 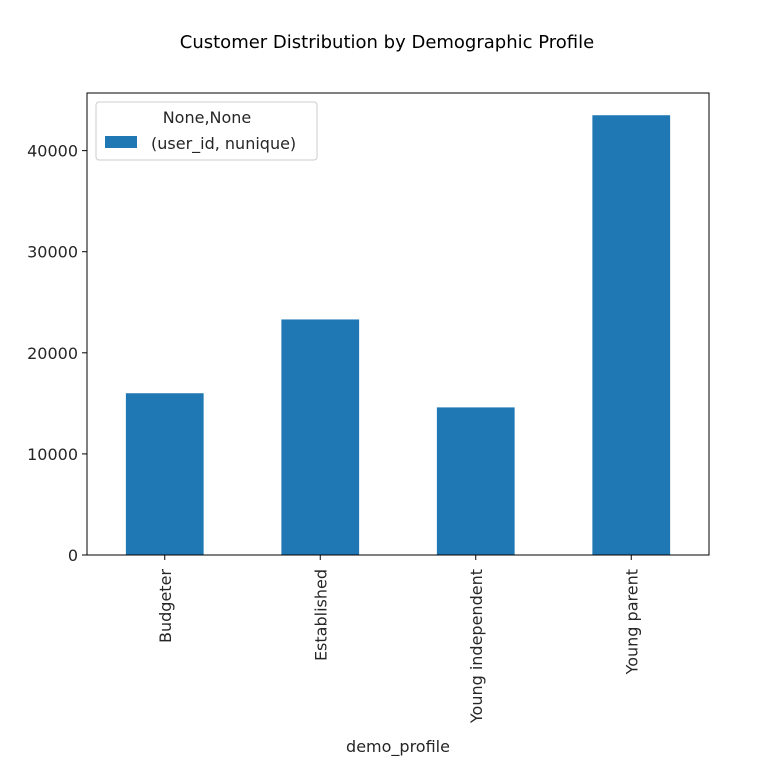 I want to click on legend-title: None,None, so click(x=207, y=117).